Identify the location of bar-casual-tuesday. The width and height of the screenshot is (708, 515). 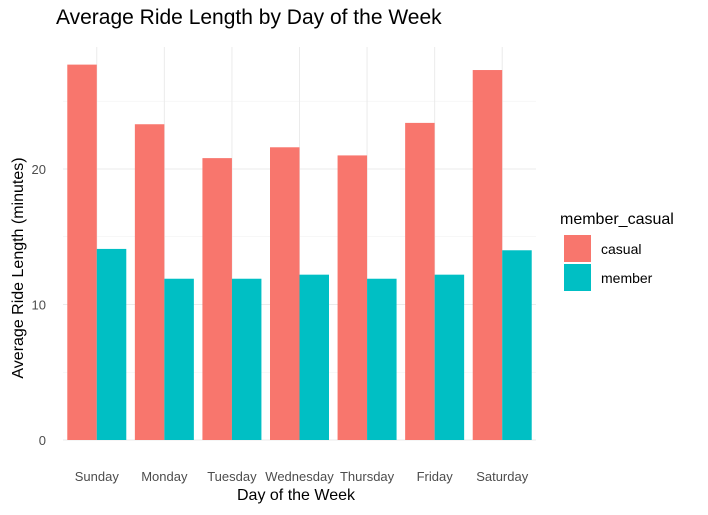
(217, 299).